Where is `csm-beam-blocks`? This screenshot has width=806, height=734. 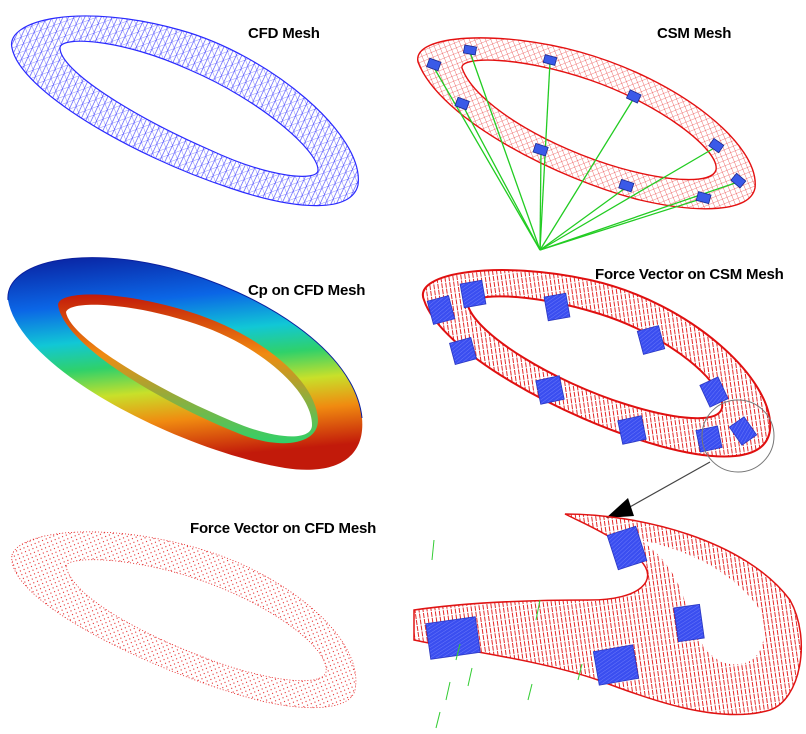
csm-beam-blocks is located at coordinates (586, 124).